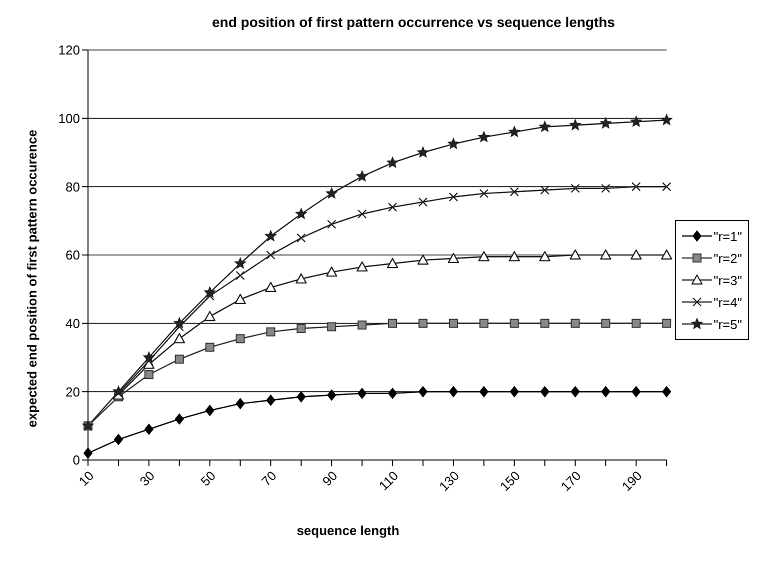  Describe the element at coordinates (571, 481) in the screenshot. I see `x-tick-label: 170` at that location.